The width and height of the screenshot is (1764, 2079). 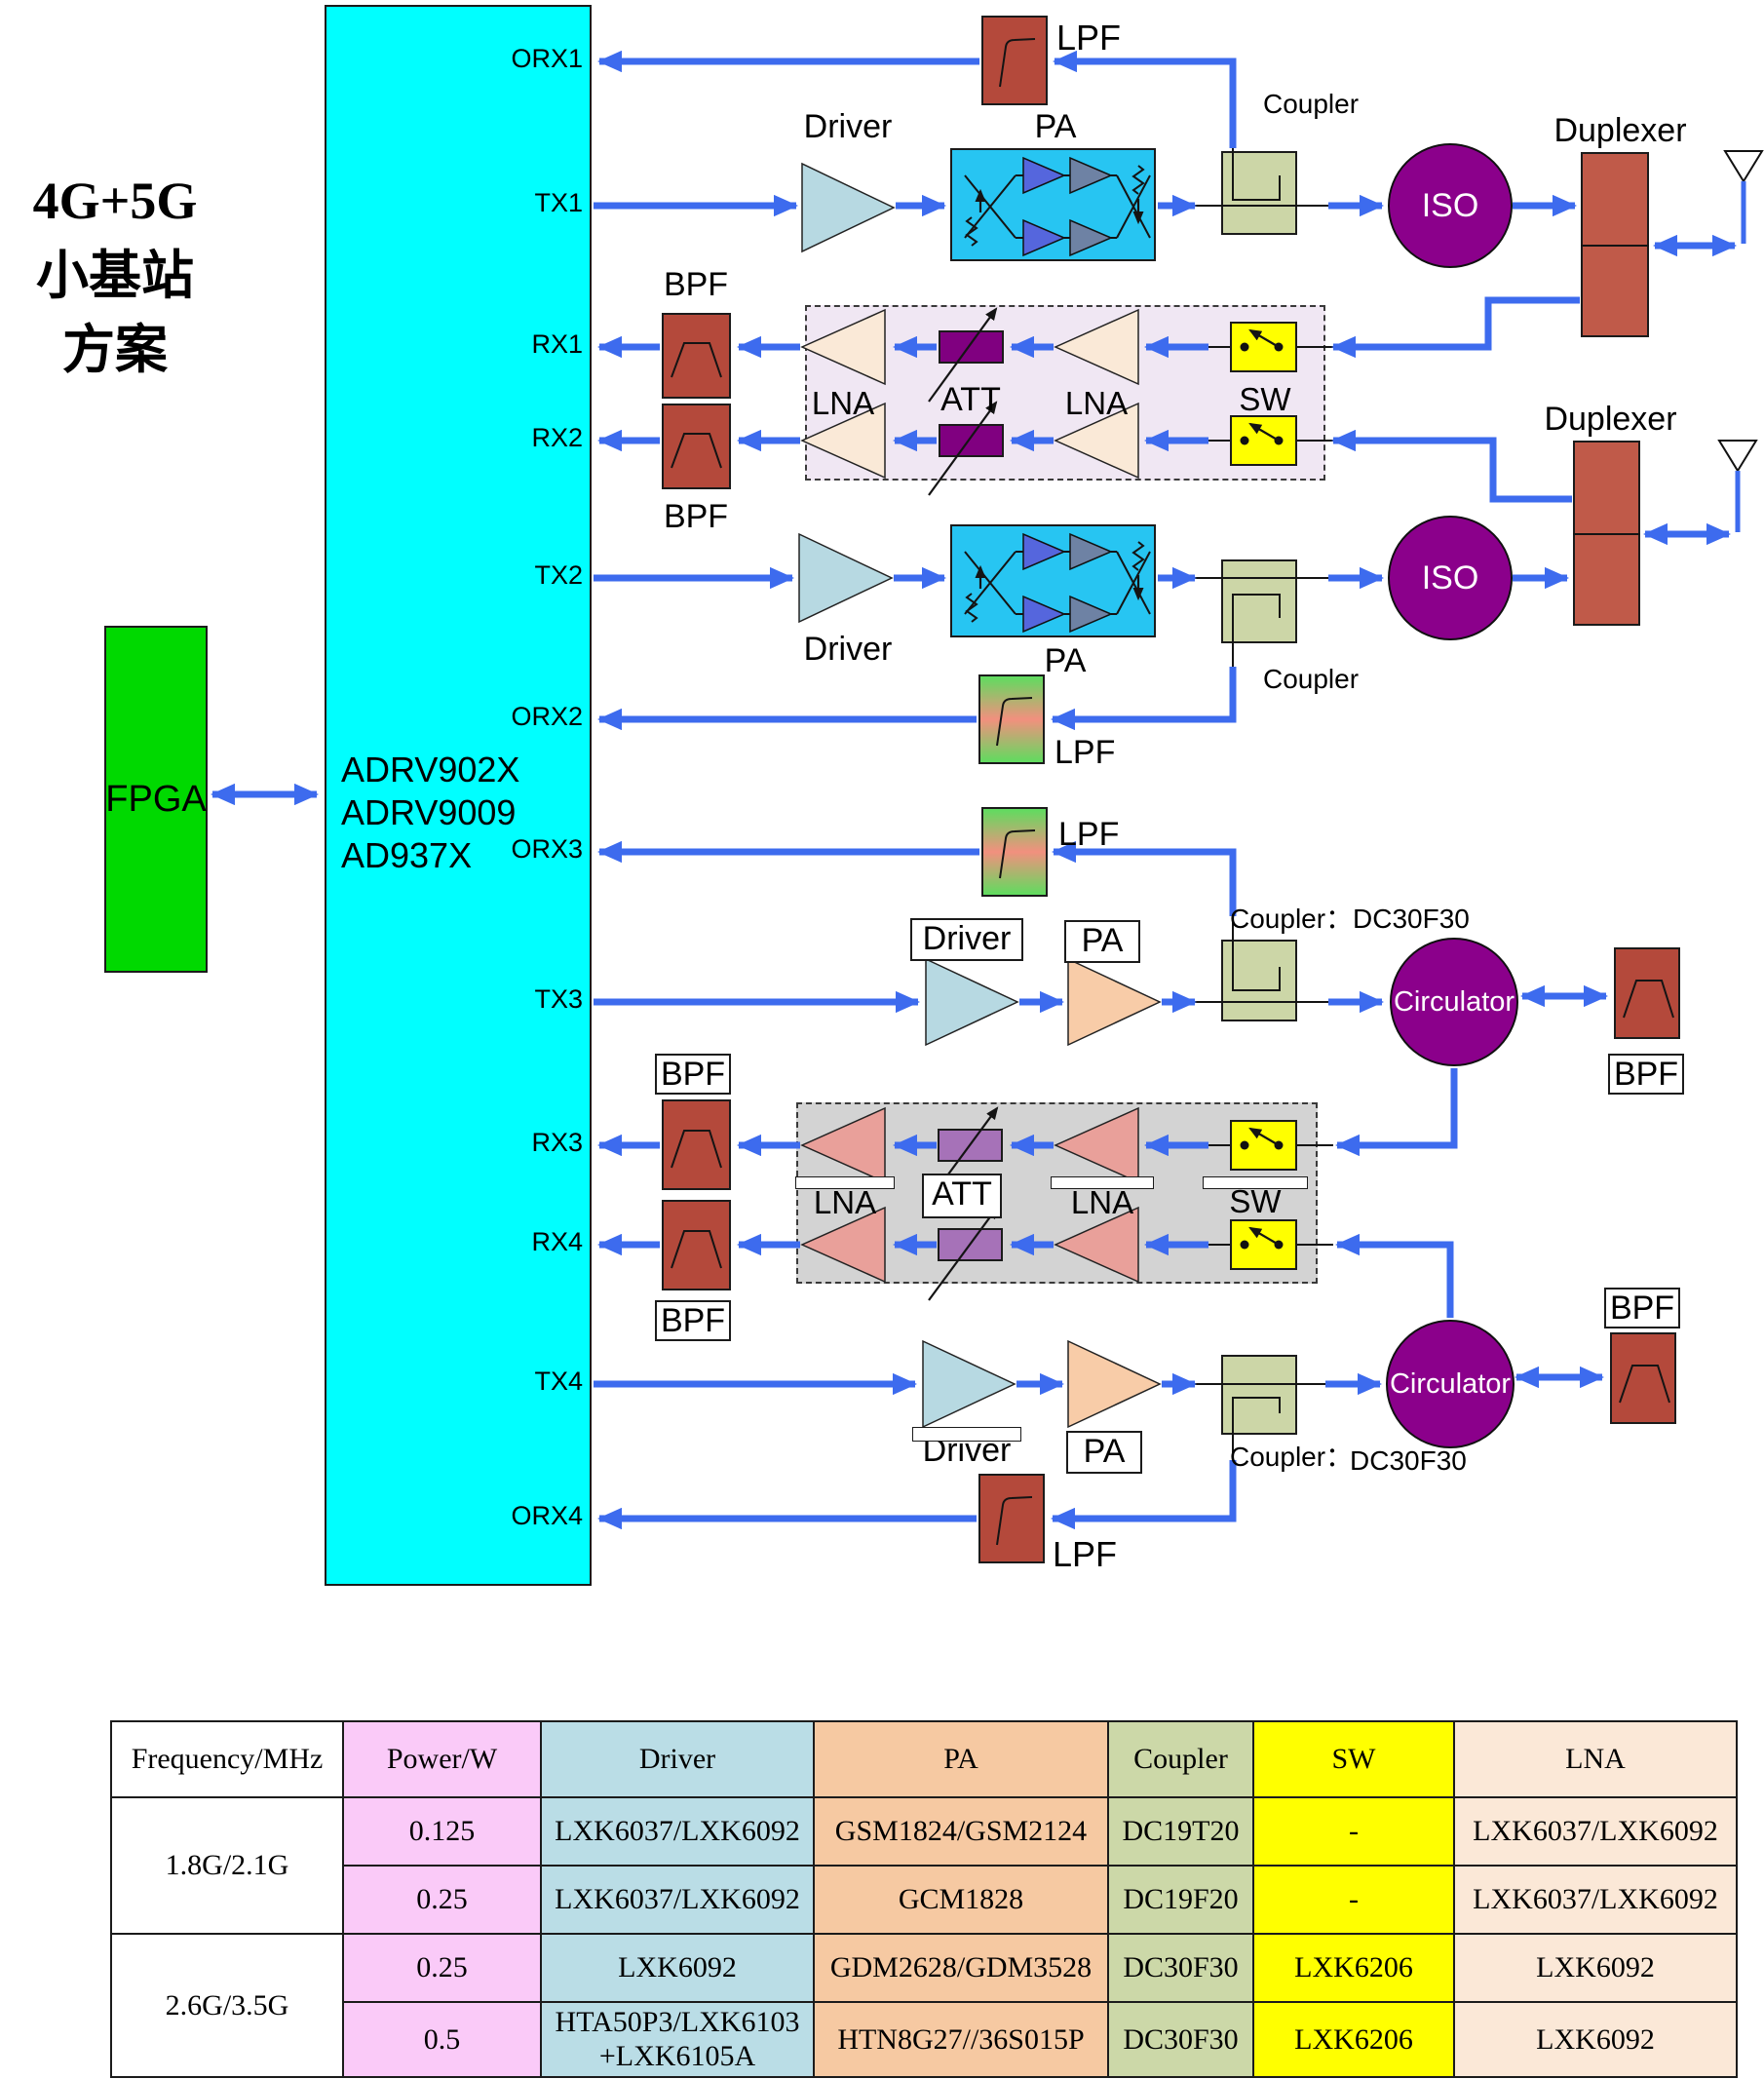 What do you see at coordinates (1056, 126) in the screenshot?
I see `pa-label-tx1: PA` at bounding box center [1056, 126].